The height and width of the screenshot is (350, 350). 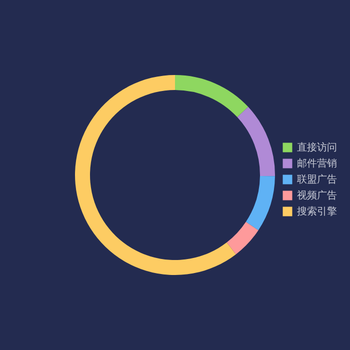 What do you see at coordinates (317, 196) in the screenshot?
I see `legend-label: 视频广告` at bounding box center [317, 196].